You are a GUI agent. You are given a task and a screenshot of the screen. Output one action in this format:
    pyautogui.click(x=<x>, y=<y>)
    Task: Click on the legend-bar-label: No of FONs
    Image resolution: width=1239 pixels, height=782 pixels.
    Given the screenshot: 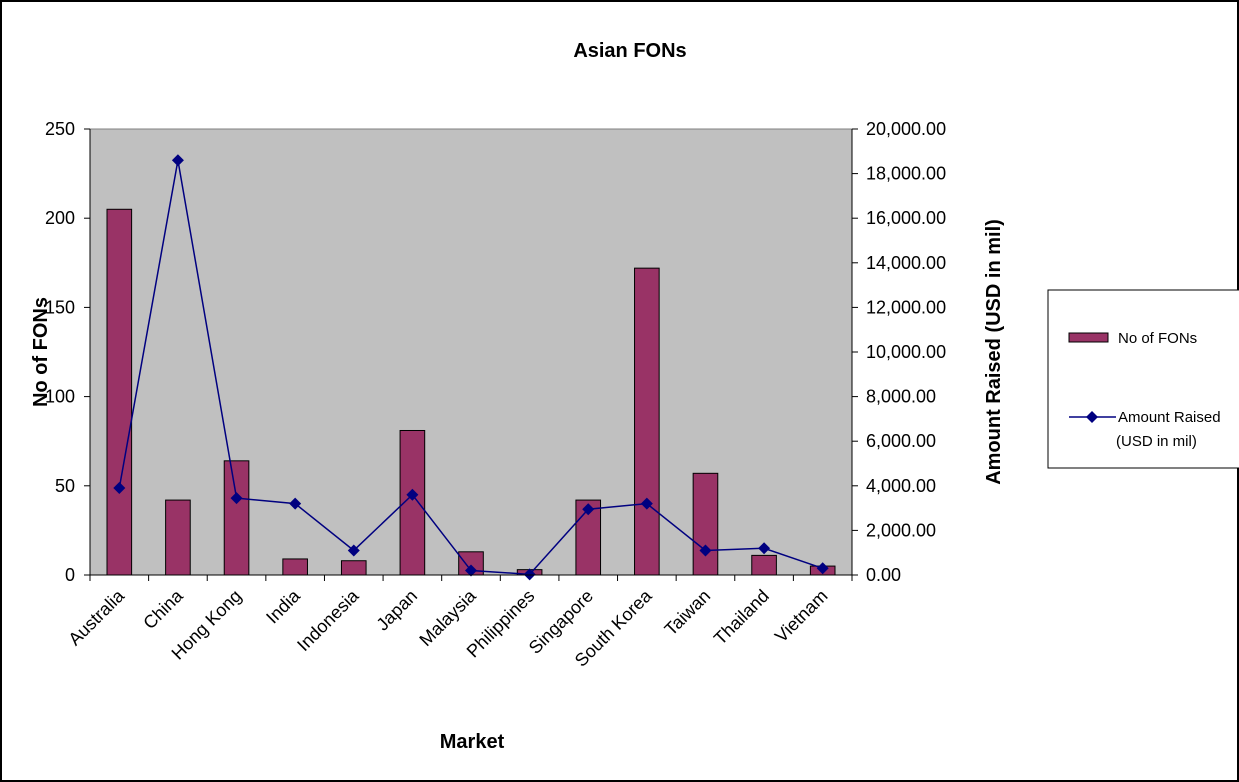 What is the action you would take?
    pyautogui.click(x=1157, y=338)
    